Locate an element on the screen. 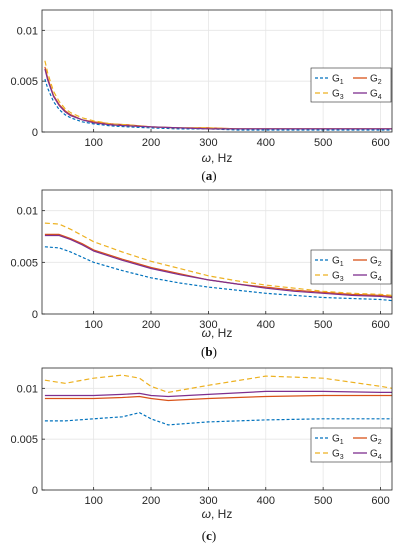  panel-caption: (b) is located at coordinates (209, 351).